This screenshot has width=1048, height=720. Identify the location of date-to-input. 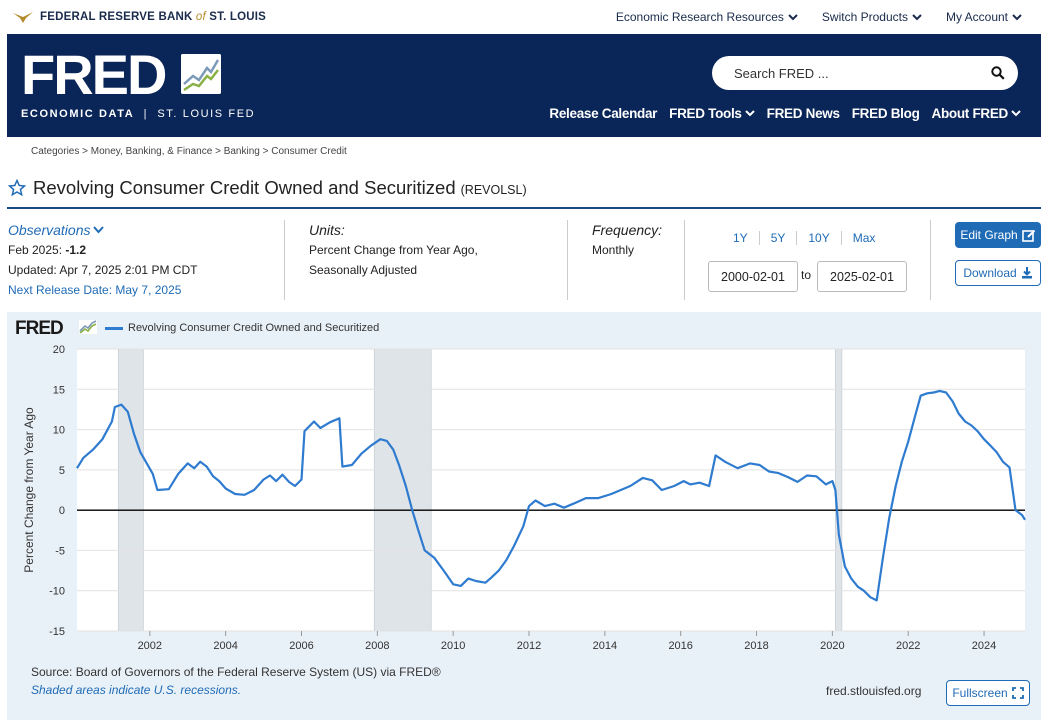
(862, 276).